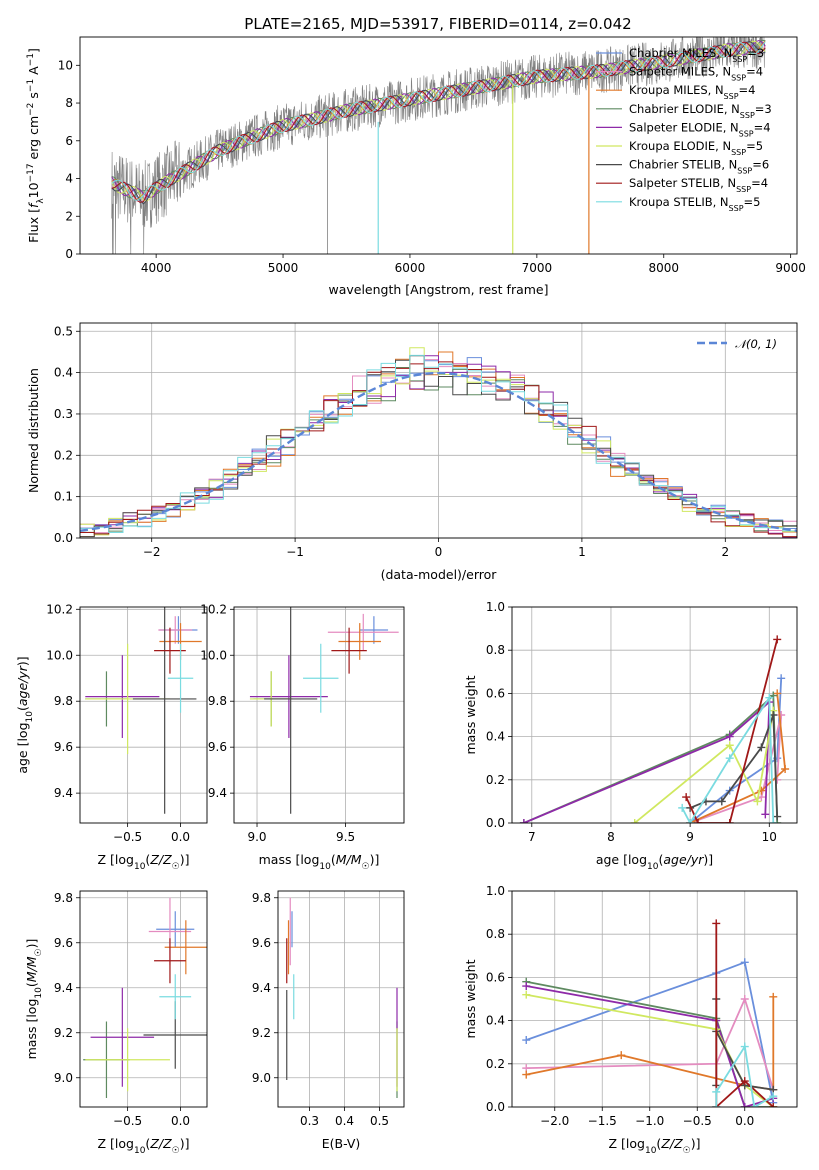 The height and width of the screenshot is (1170, 819). Describe the element at coordinates (439, 574) in the screenshot. I see `x-axis-label: (data-model)/error` at that location.